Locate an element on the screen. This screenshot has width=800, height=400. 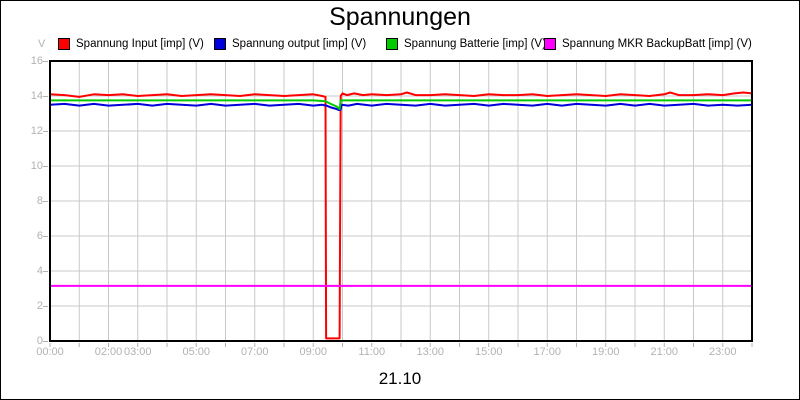
x-tick-label: 03:00 is located at coordinates (137, 352).